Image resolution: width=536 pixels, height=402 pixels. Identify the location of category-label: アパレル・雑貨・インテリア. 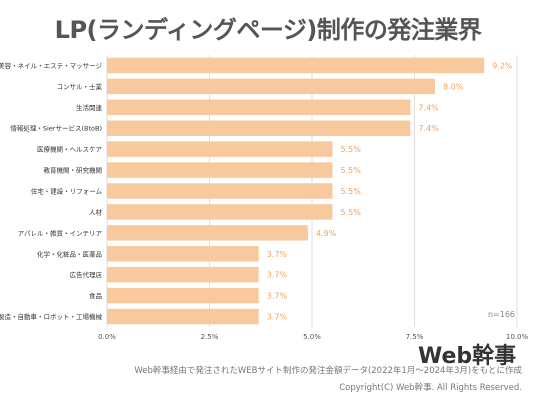
(60, 232).